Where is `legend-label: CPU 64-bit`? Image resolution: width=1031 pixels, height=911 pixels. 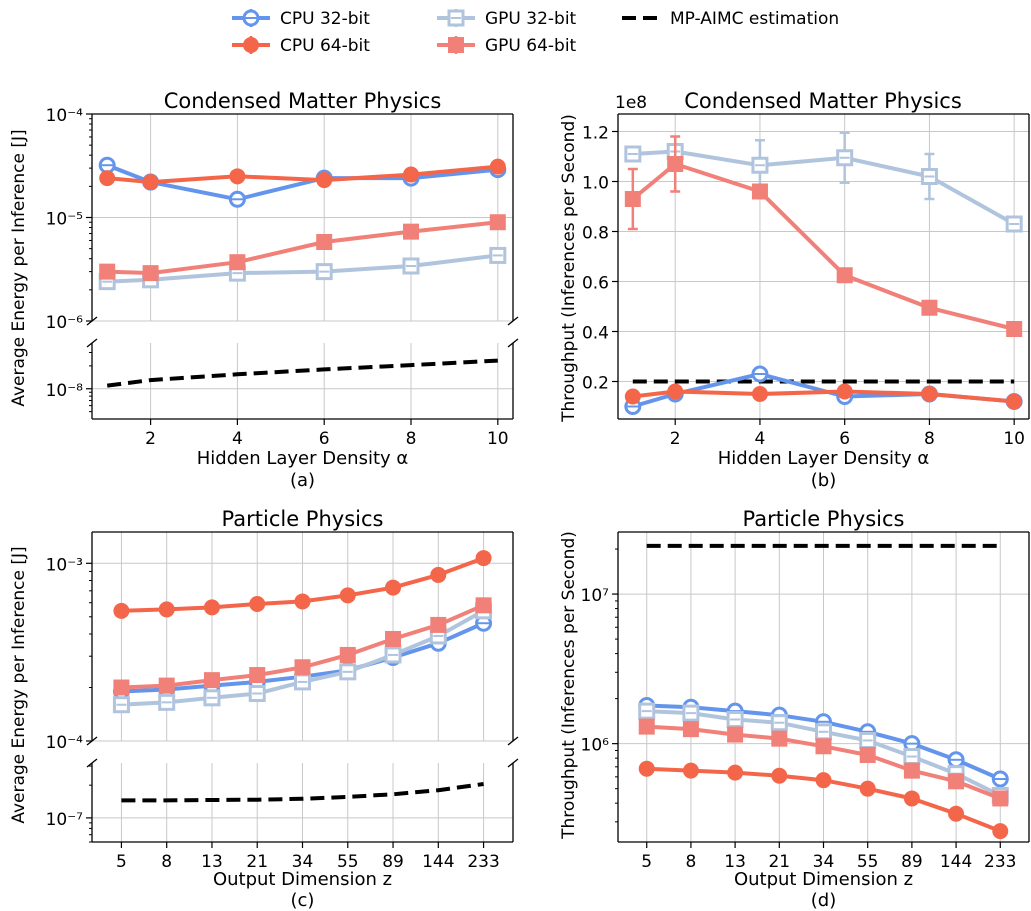 legend-label: CPU 64-bit is located at coordinates (325, 46).